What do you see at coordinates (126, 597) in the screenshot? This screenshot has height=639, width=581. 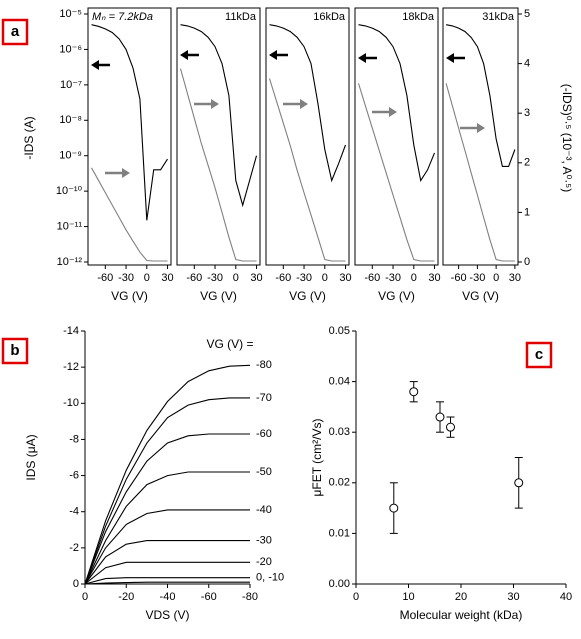 I see `x-tick-label: -20` at bounding box center [126, 597].